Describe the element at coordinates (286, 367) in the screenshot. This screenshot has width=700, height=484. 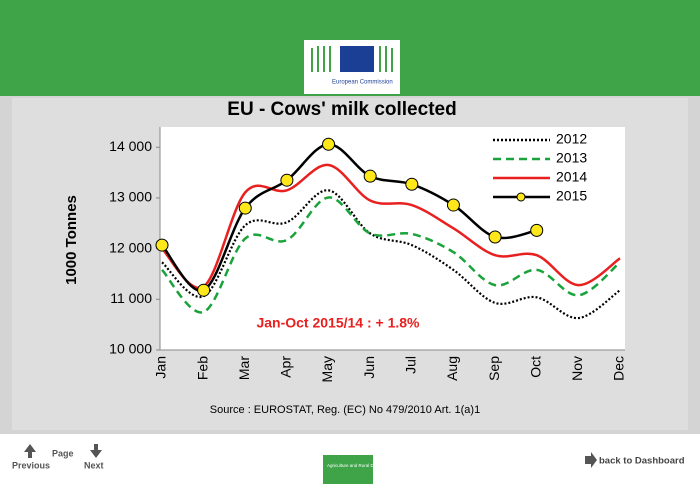
I see `x-tick-label: Apr` at that location.